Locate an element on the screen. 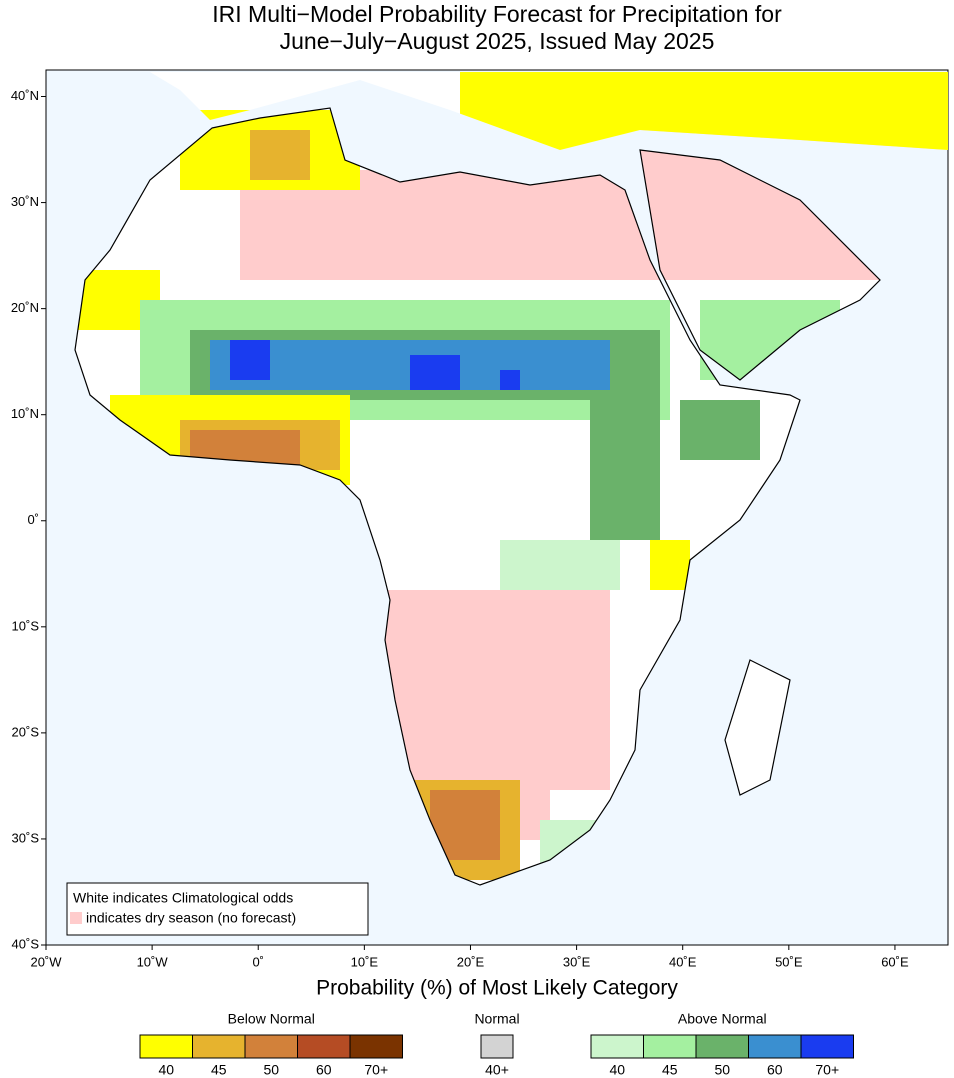 This screenshot has height=1078, width=954. y-tick-label: 20˚S is located at coordinates (26, 731).